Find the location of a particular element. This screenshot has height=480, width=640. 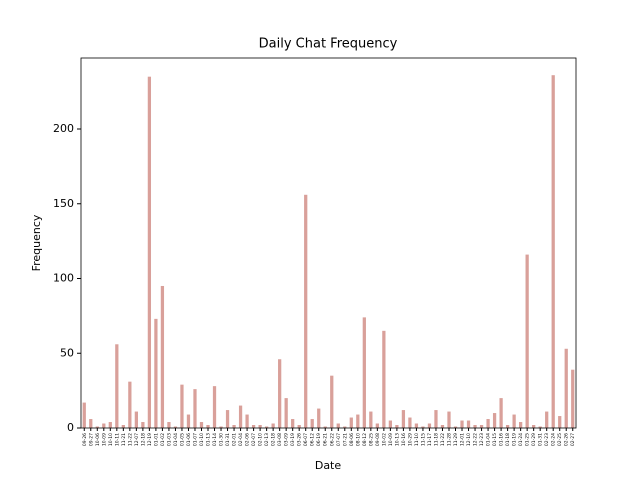

x-tick-label: 11-28 is located at coordinates (449, 439).